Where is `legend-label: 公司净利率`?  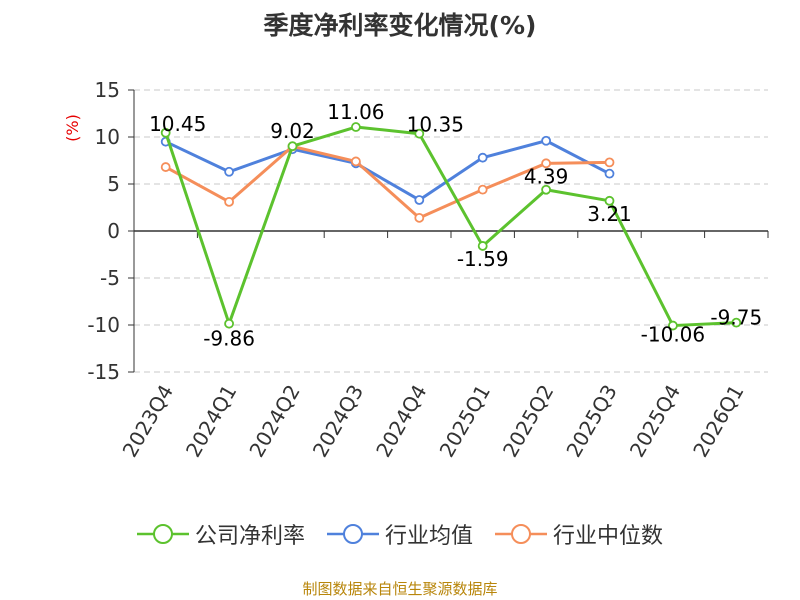 legend-label: 公司净利率 is located at coordinates (249, 536).